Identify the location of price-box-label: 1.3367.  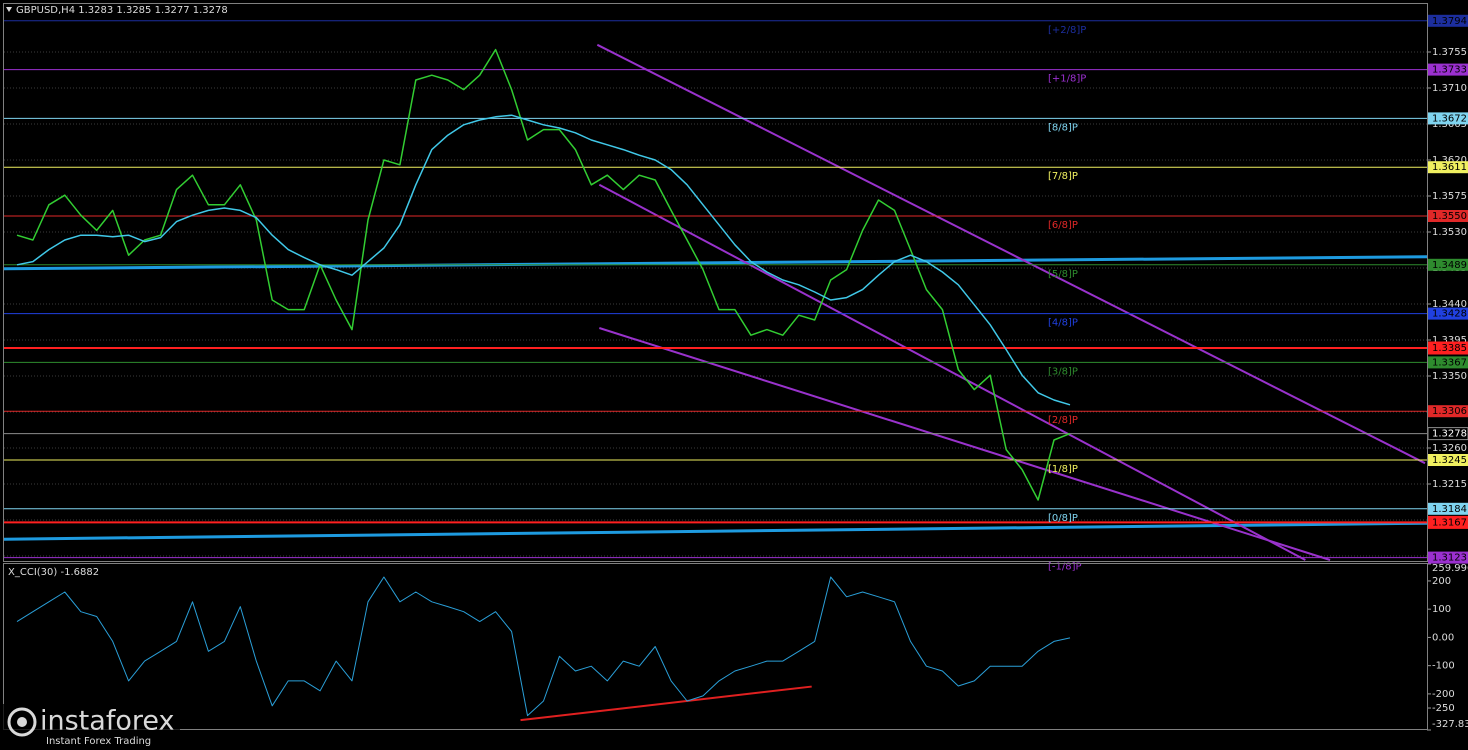
(1449, 362).